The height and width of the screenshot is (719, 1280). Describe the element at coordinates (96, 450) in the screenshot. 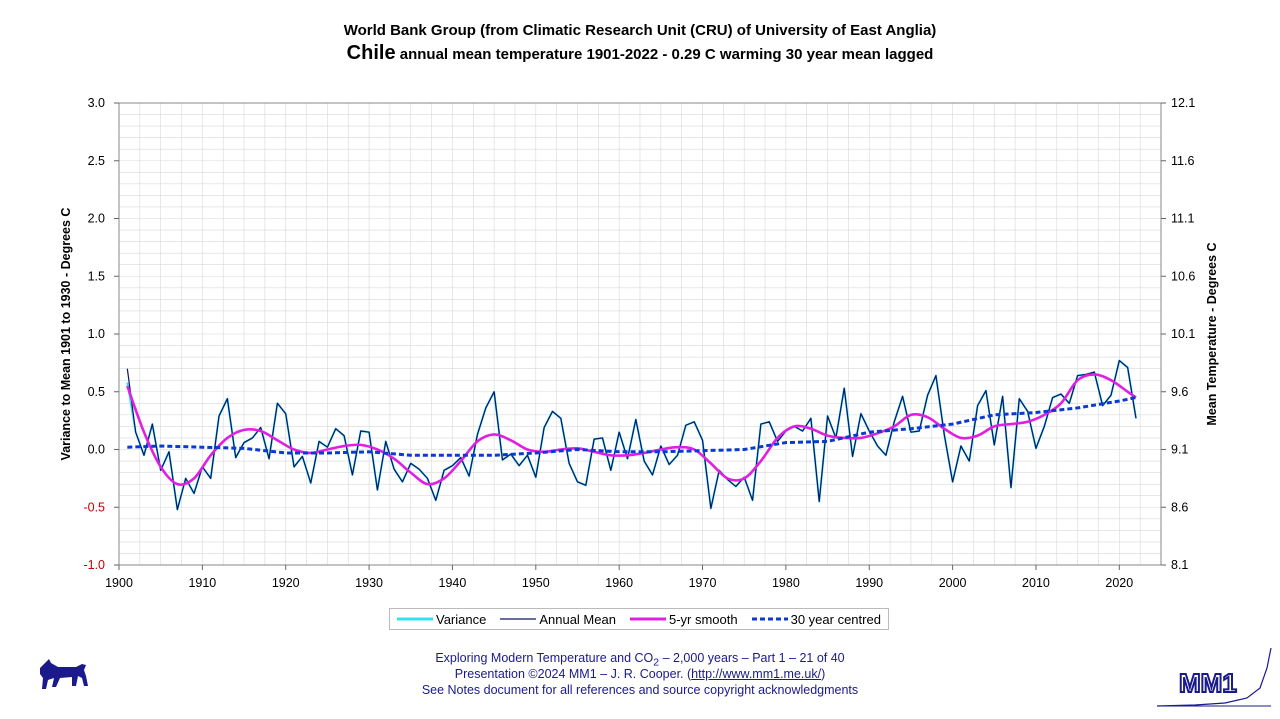

I see `y-tick-label-left: 0.0` at that location.